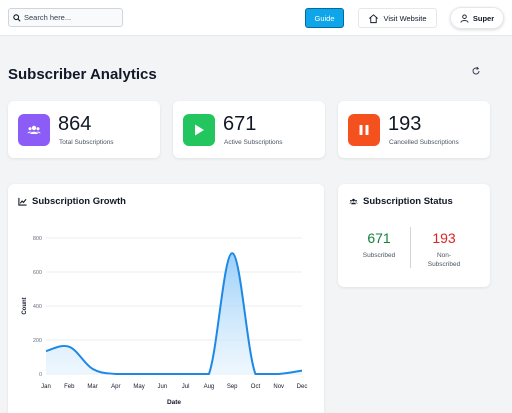  I want to click on visit-website-button: Visit Website, so click(397, 18).